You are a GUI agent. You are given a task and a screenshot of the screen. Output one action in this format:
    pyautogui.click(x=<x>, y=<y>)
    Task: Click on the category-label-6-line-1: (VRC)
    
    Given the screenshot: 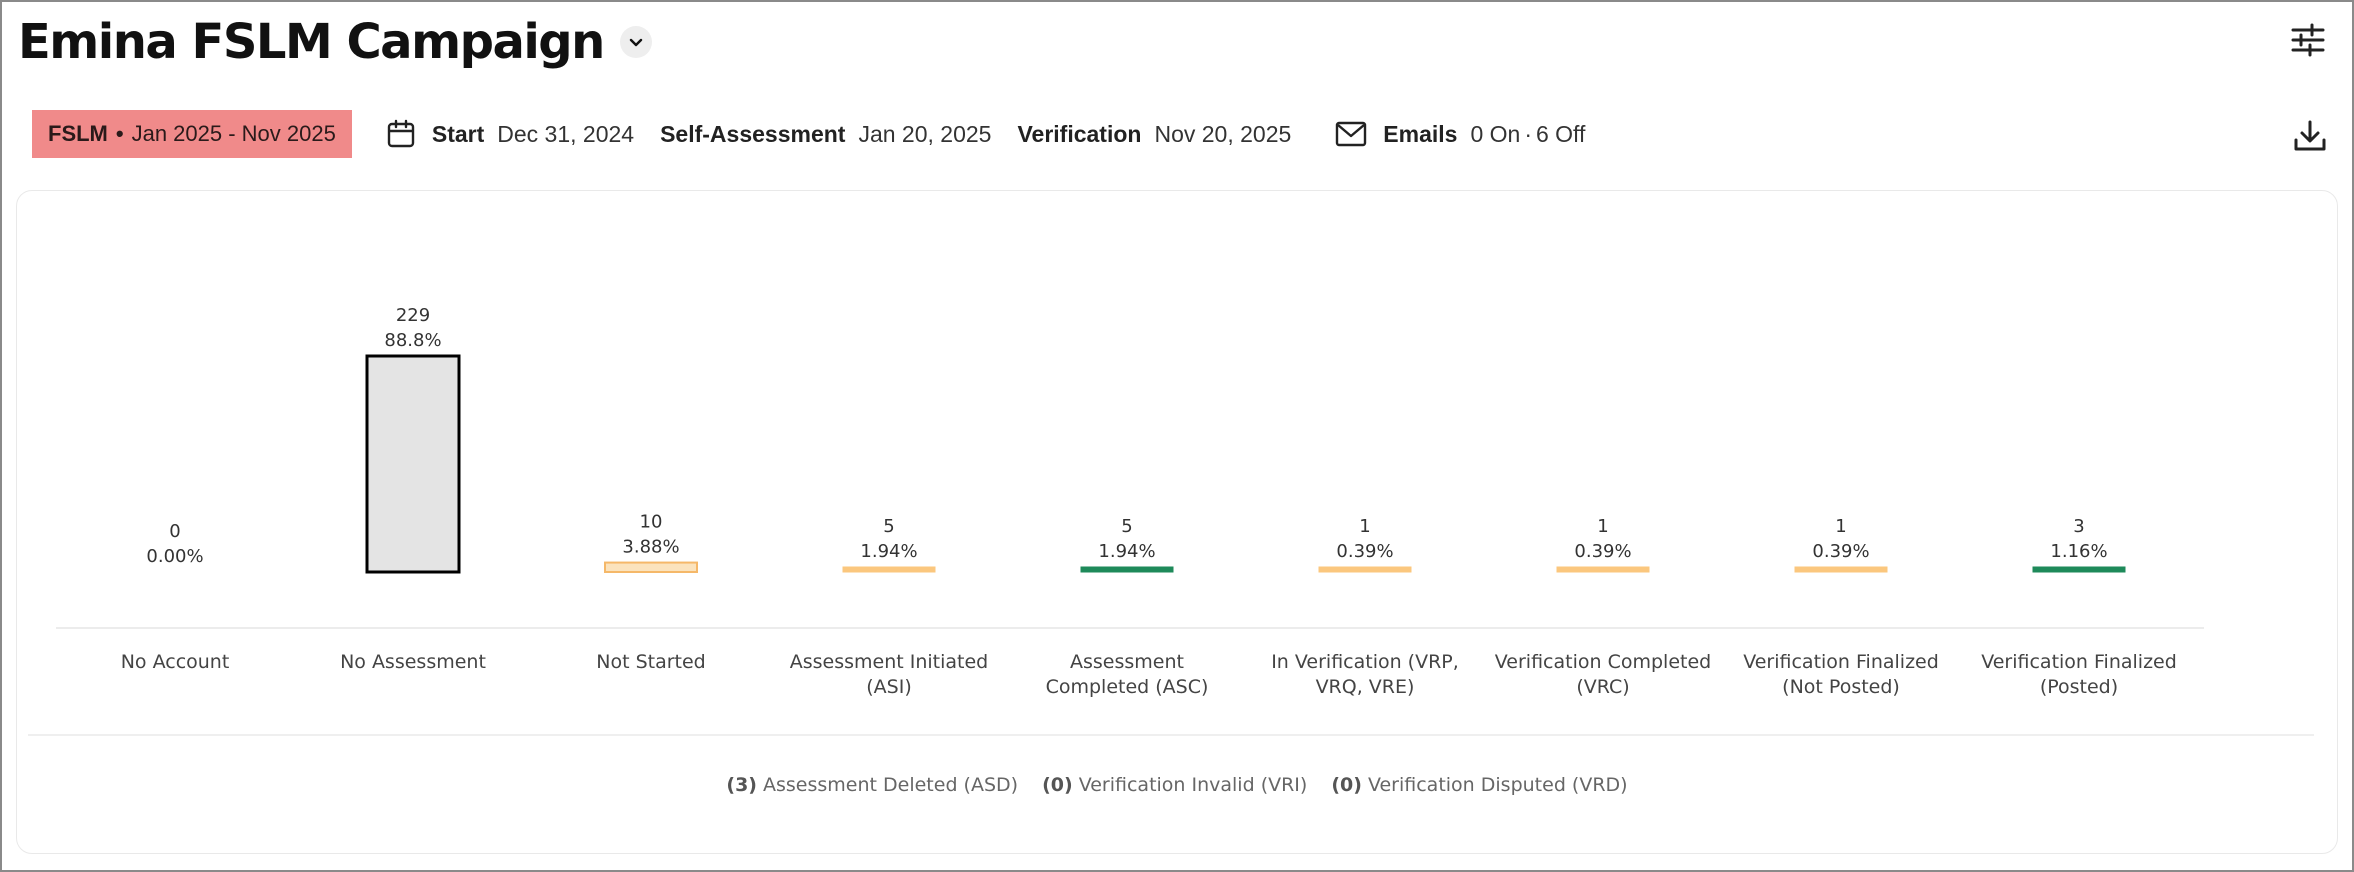 What is the action you would take?
    pyautogui.click(x=1602, y=687)
    